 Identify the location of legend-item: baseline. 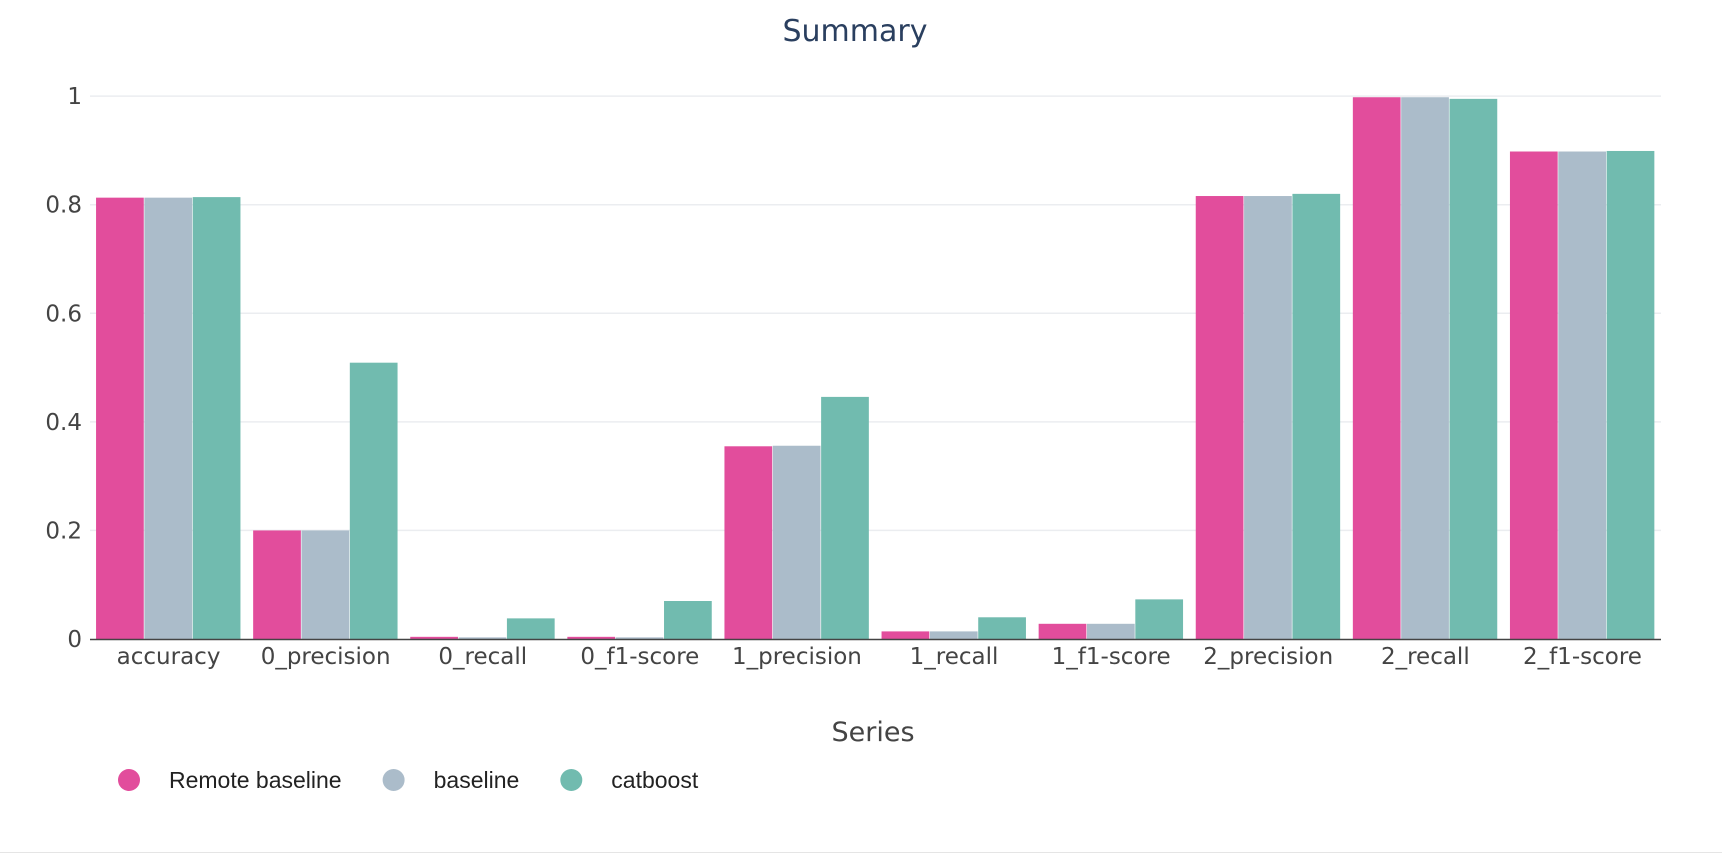
(451, 780).